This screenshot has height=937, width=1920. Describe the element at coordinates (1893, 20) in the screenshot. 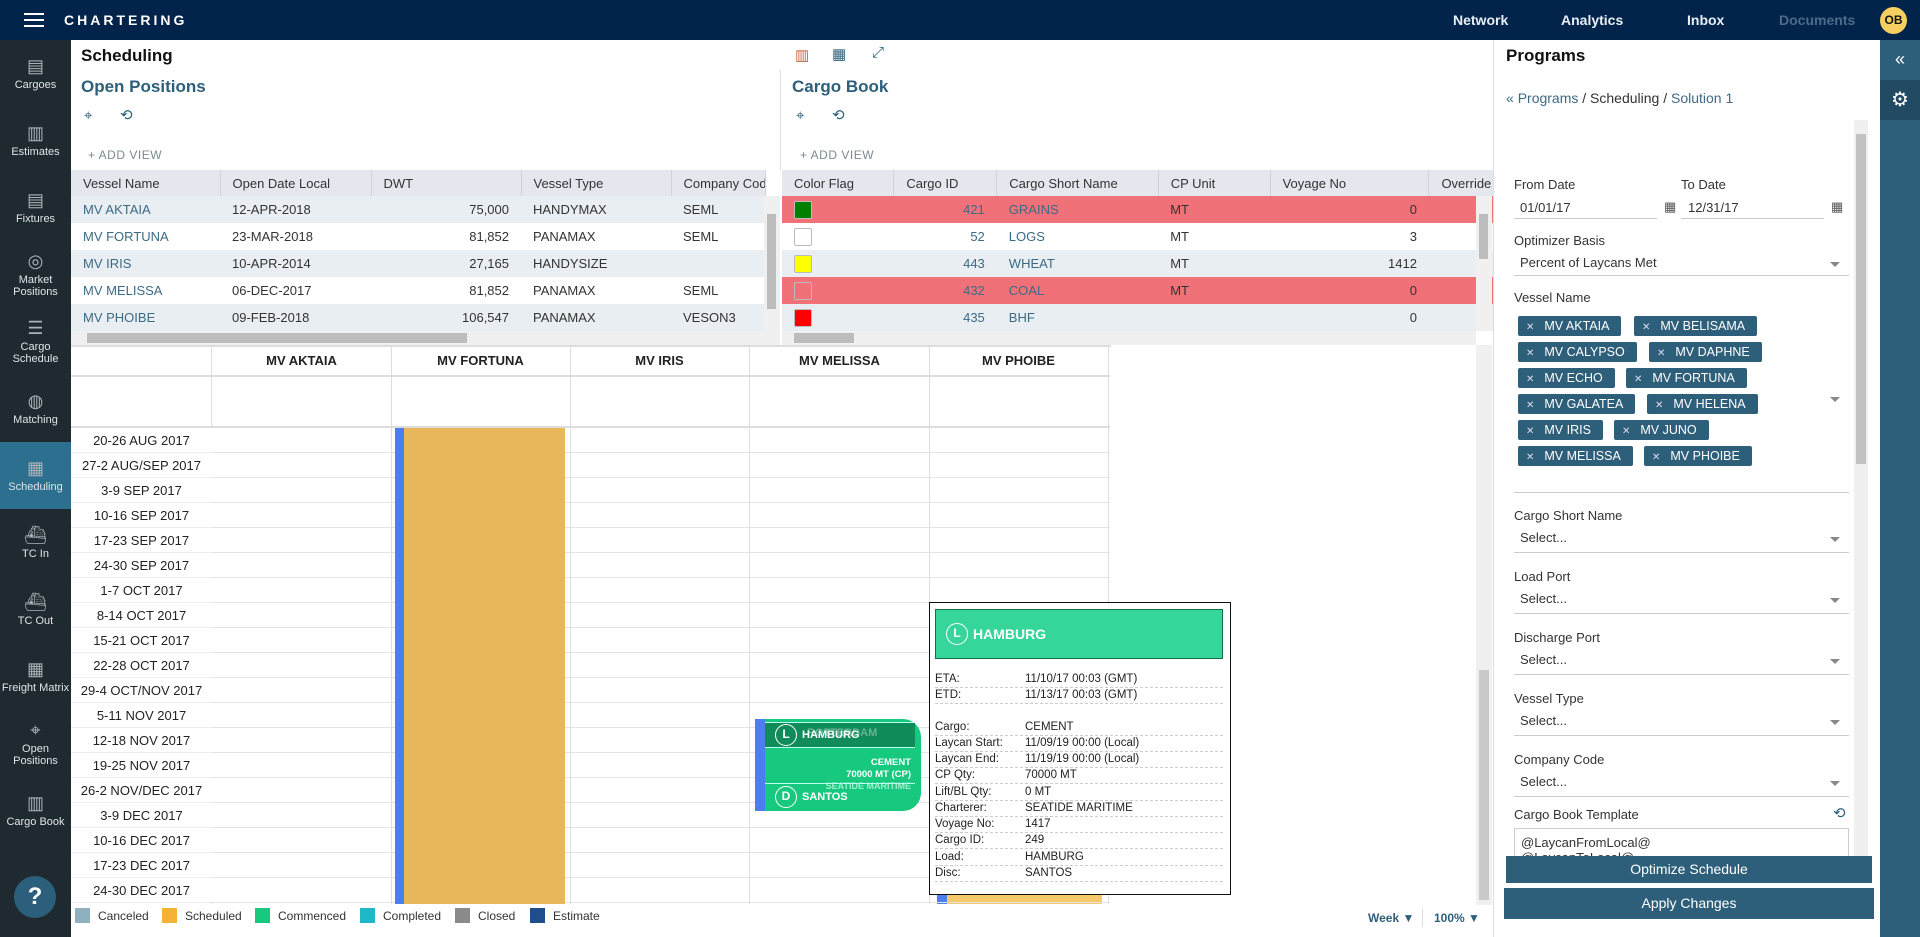

I see `avatar: OB` at that location.